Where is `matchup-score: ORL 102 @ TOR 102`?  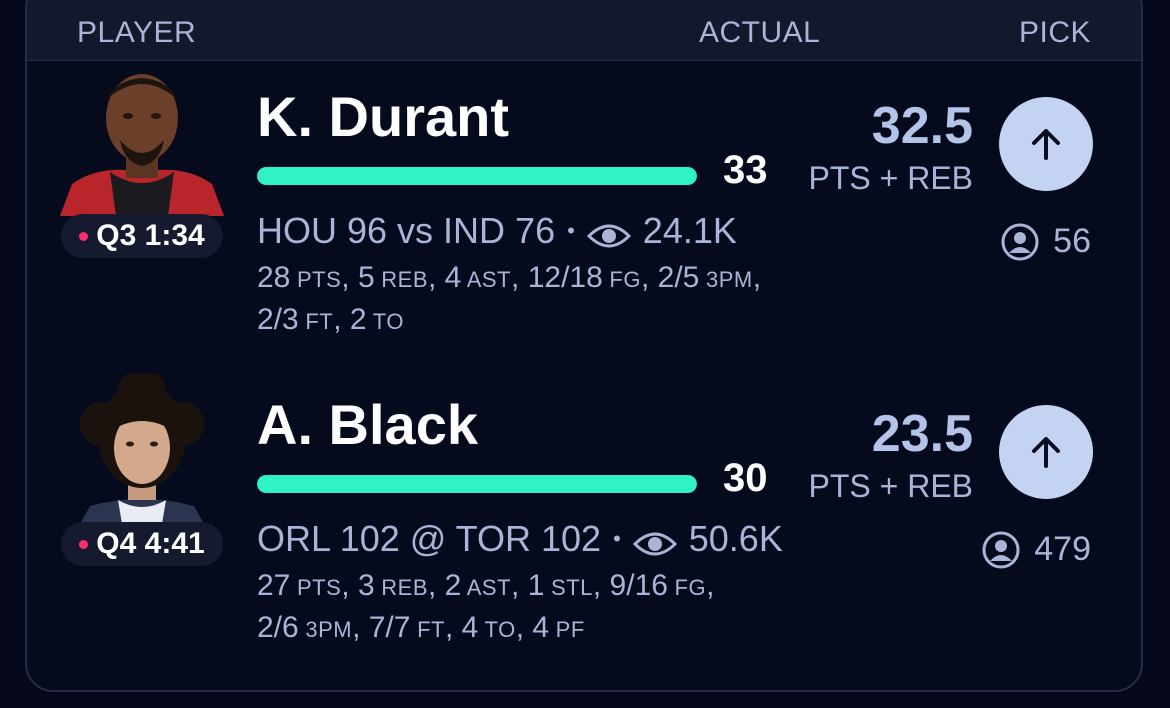 matchup-score: ORL 102 @ TOR 102 is located at coordinates (429, 538).